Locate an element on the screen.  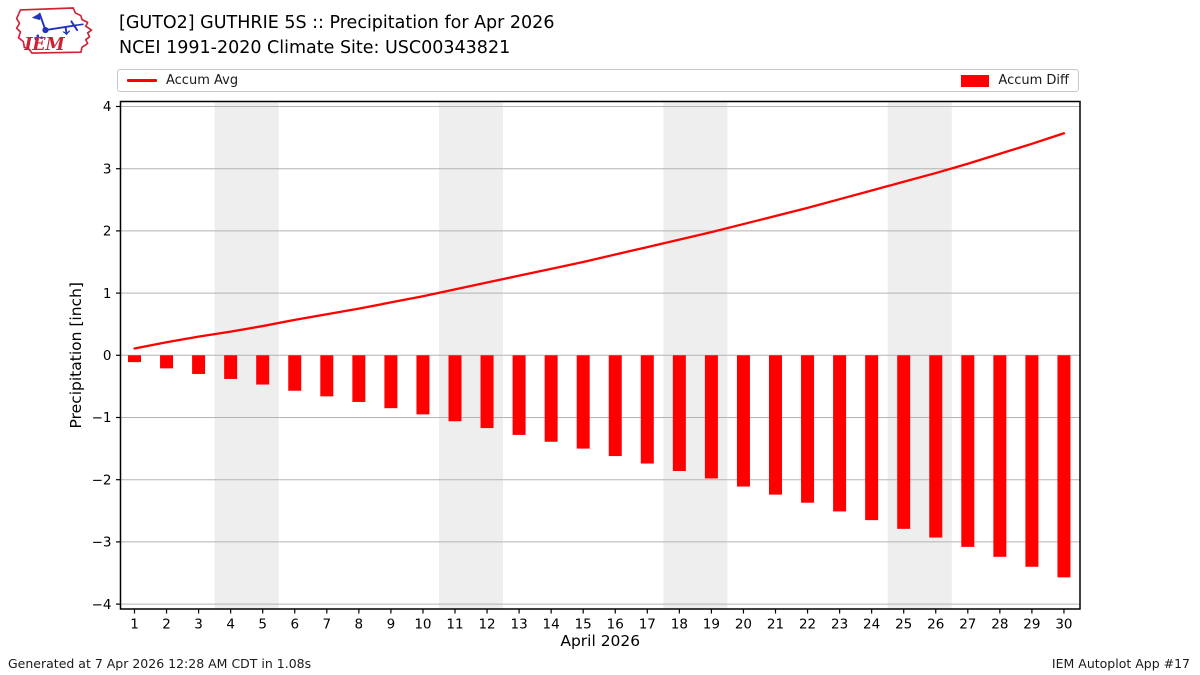
y-tick-label: −1 is located at coordinates (102, 418).